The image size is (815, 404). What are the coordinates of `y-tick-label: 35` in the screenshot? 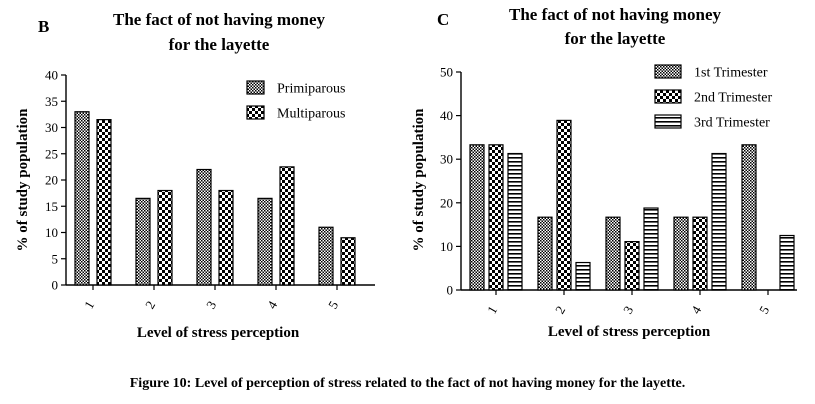 It's located at (51, 101).